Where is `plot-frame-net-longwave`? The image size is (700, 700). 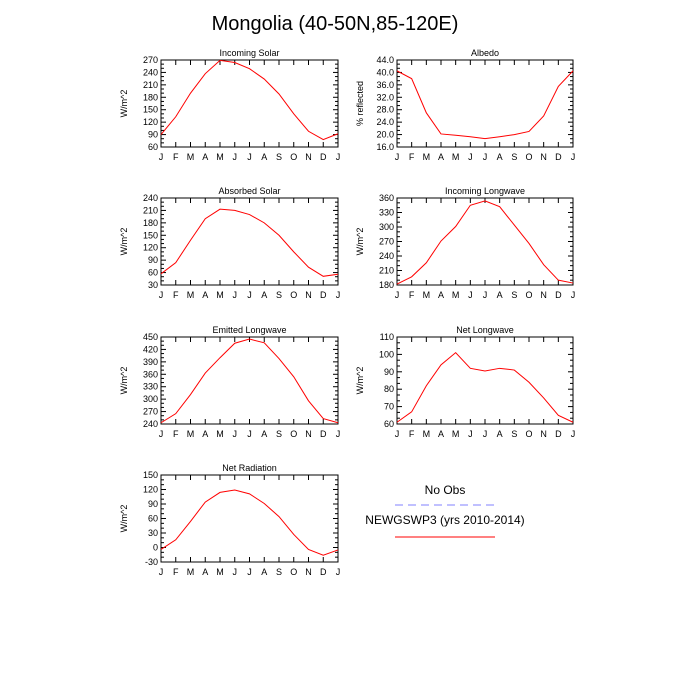
plot-frame-net-longwave is located at coordinates (485, 380).